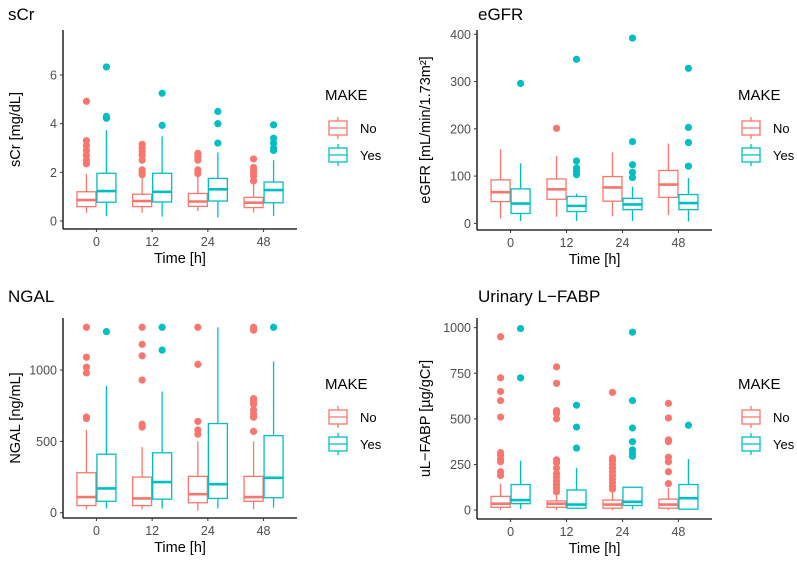  Describe the element at coordinates (460, 374) in the screenshot. I see `y-tick-label: 750` at that location.